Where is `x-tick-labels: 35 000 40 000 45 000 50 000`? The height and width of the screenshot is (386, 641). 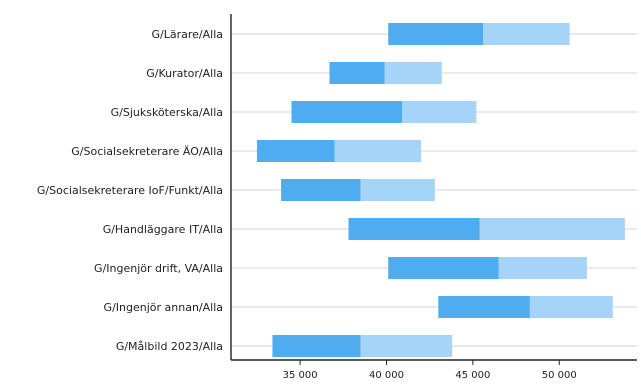 x-tick-labels: 35 000 40 000 45 000 50 000 is located at coordinates (430, 370).